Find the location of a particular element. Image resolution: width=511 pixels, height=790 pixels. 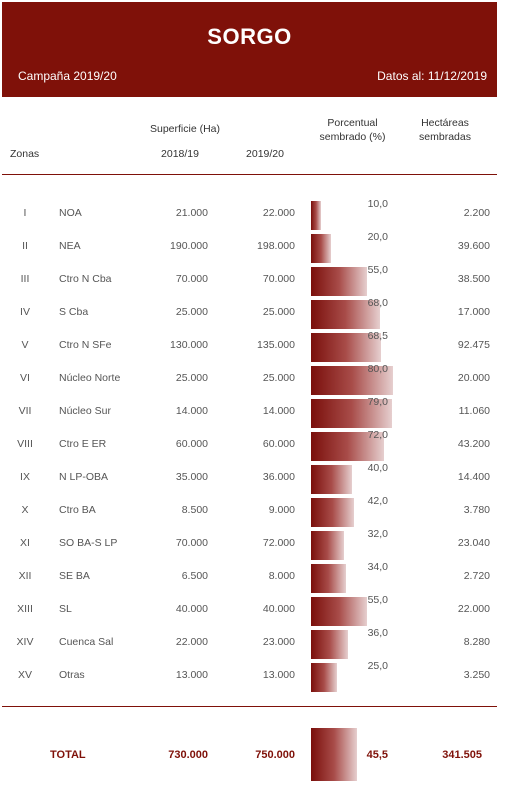

surface-2018-19: 14.000 is located at coordinates (191, 411).